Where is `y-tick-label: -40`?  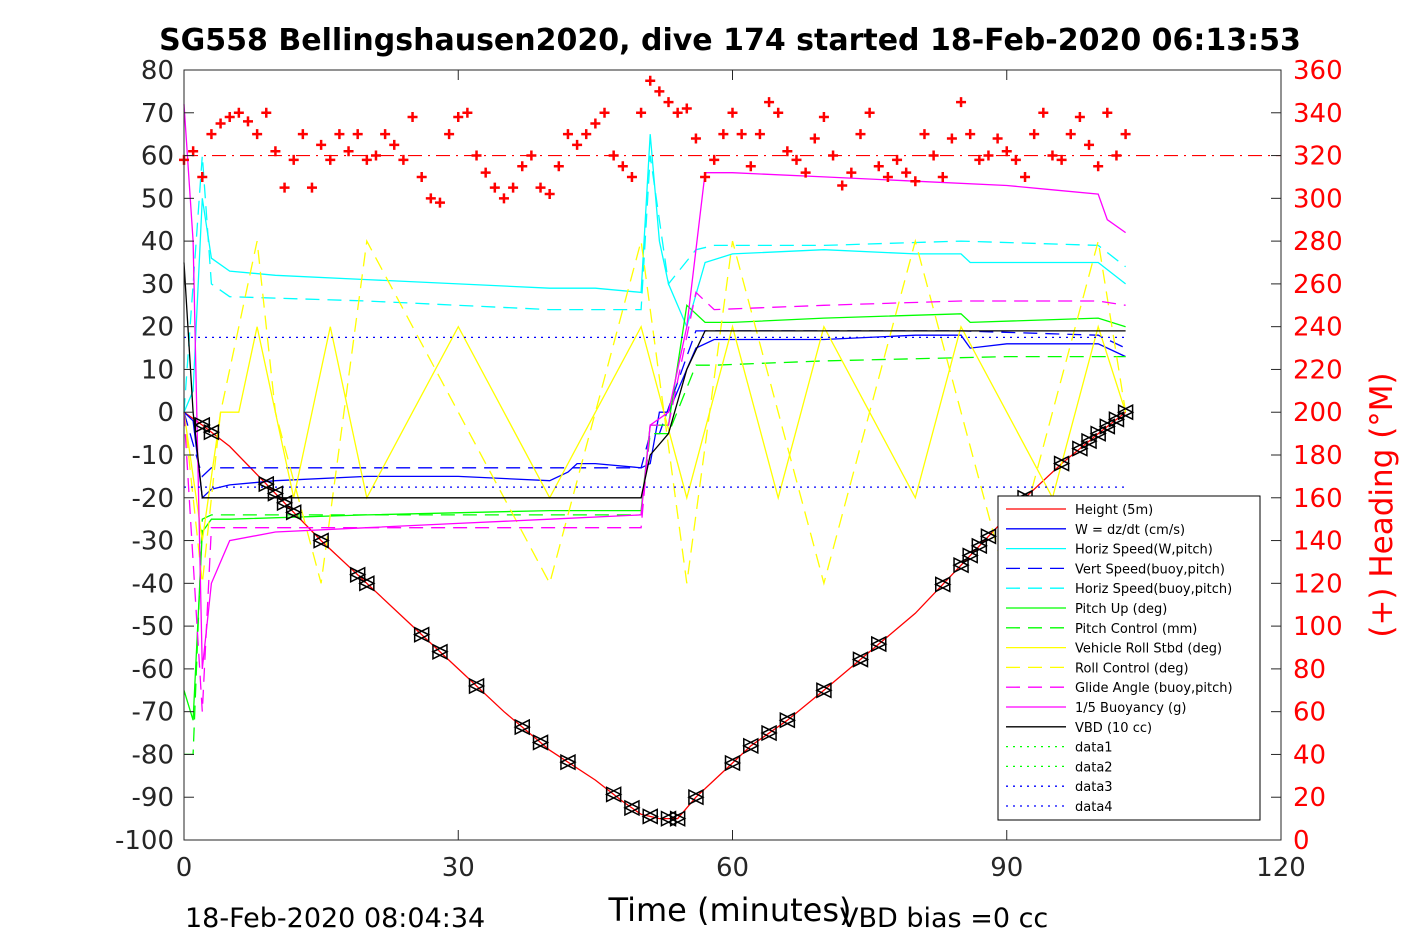 y-tick-label: -40 is located at coordinates (153, 584).